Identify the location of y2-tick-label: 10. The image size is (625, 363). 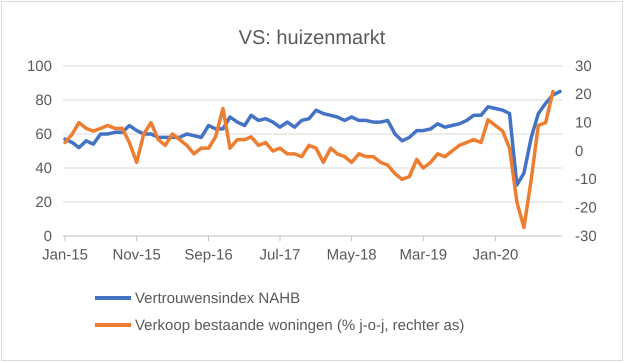
(583, 123).